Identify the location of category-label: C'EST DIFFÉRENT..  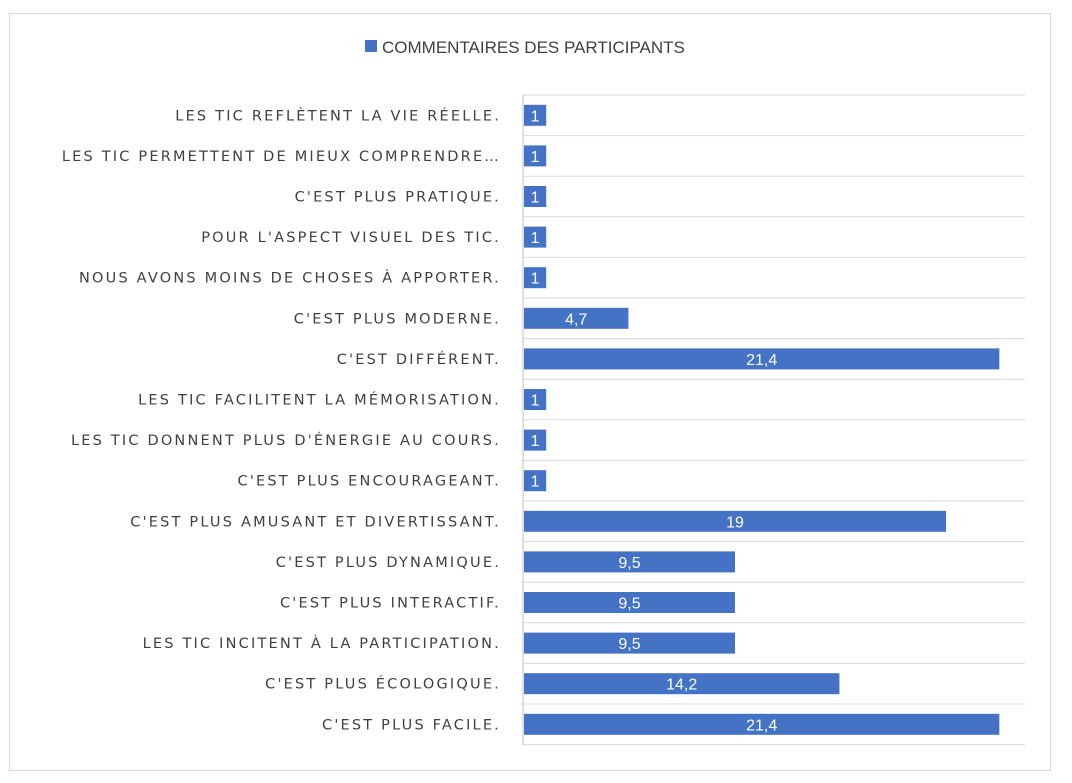
(419, 359).